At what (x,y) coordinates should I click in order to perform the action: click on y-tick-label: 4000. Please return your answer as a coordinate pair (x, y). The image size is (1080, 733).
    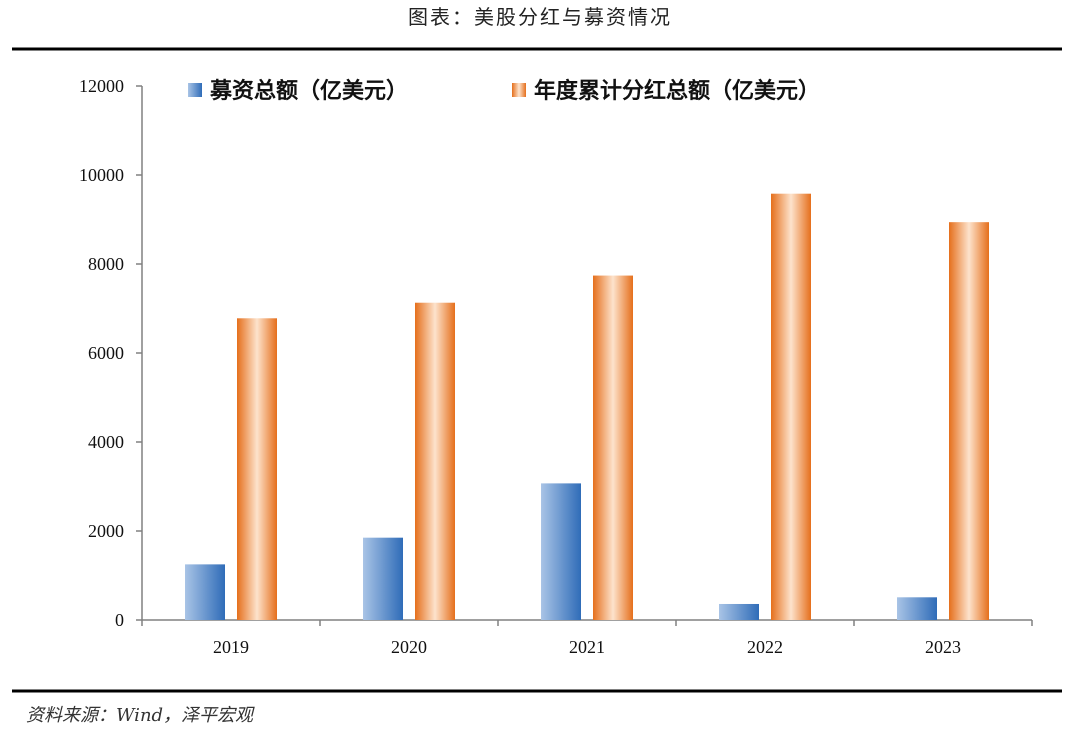
    Looking at the image, I should click on (106, 442).